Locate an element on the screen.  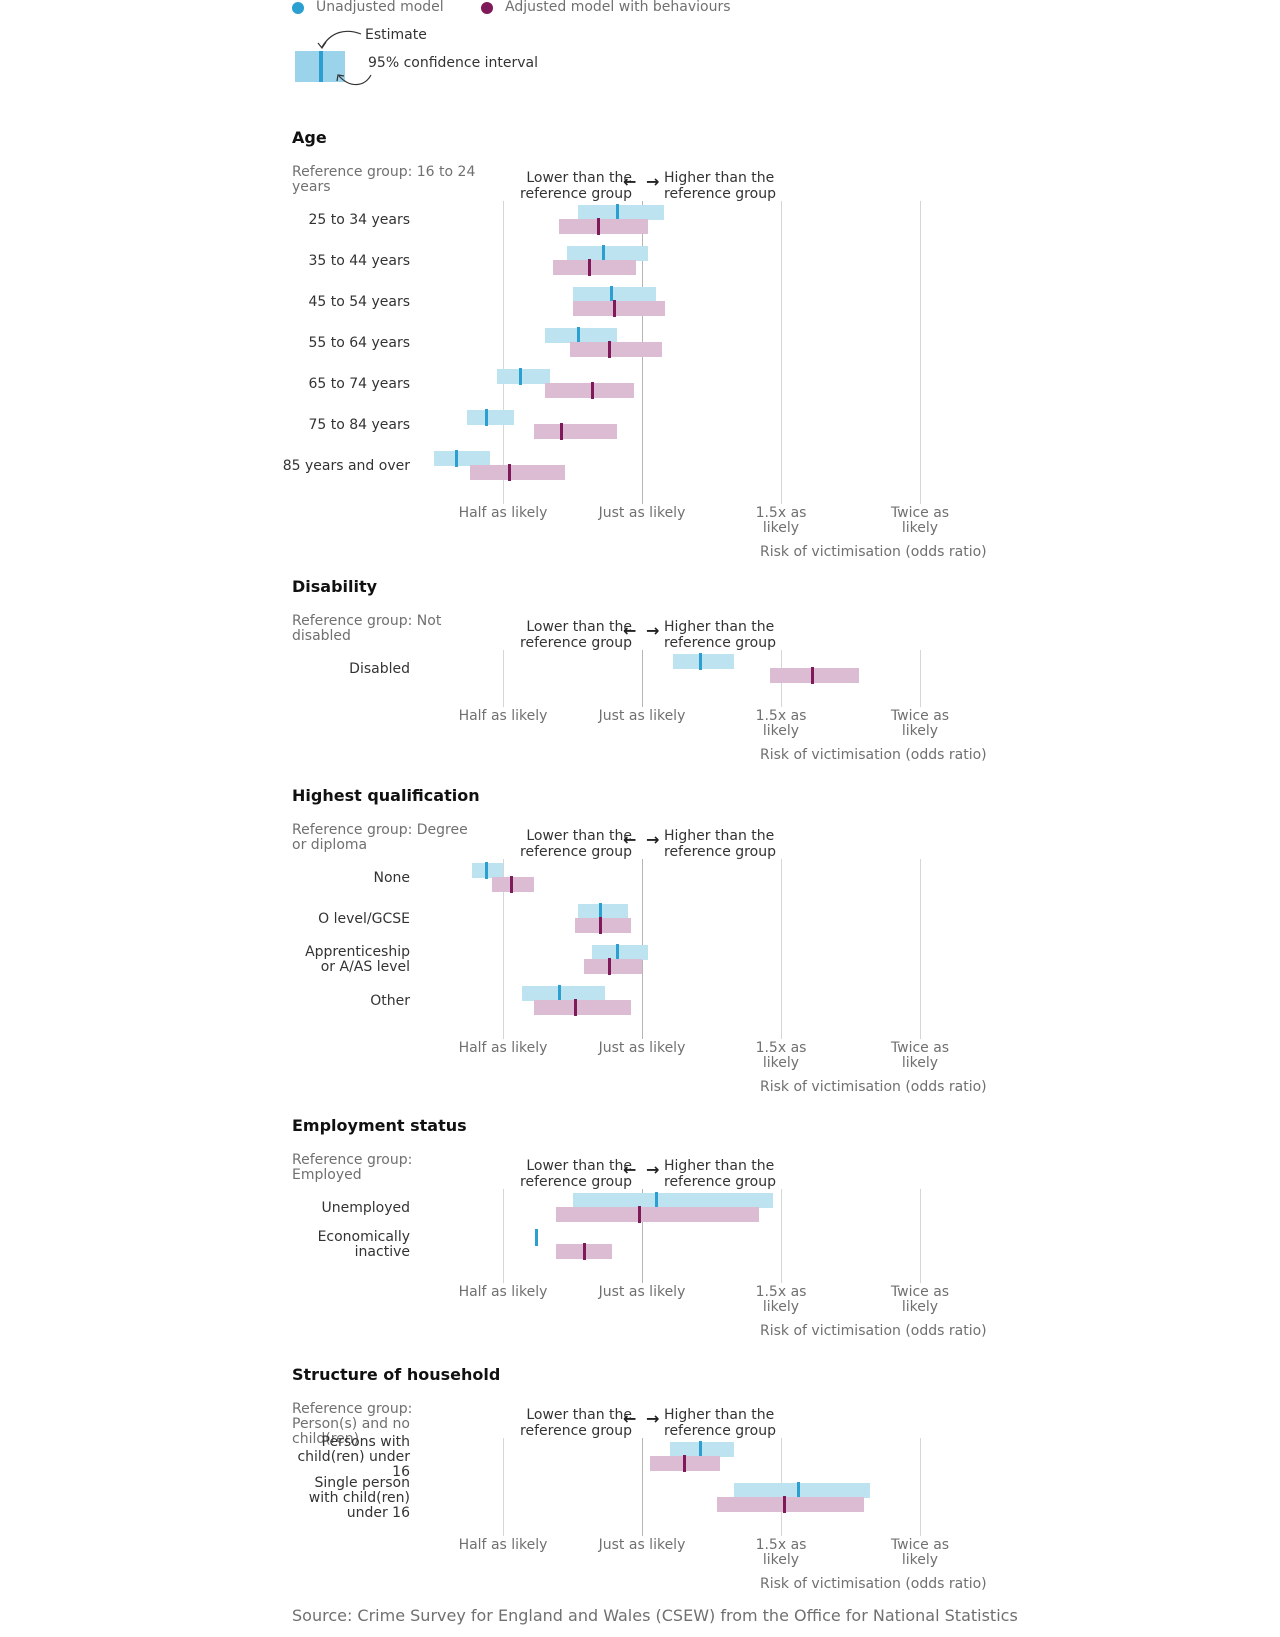
category-label: 35 to 44 years is located at coordinates (359, 261).